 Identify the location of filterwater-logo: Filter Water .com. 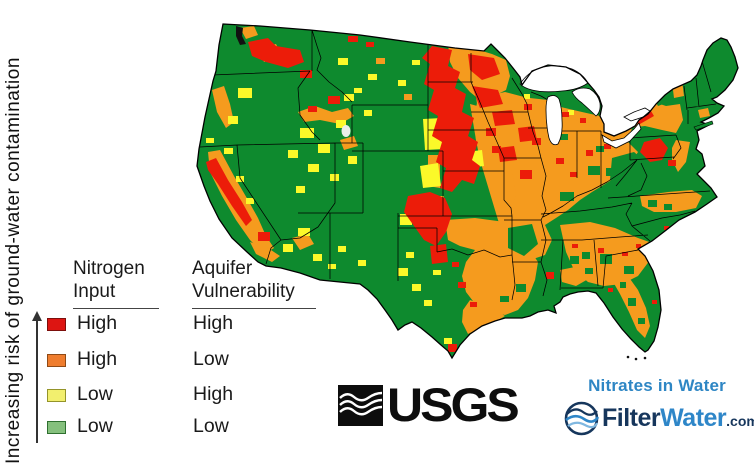
(658, 418).